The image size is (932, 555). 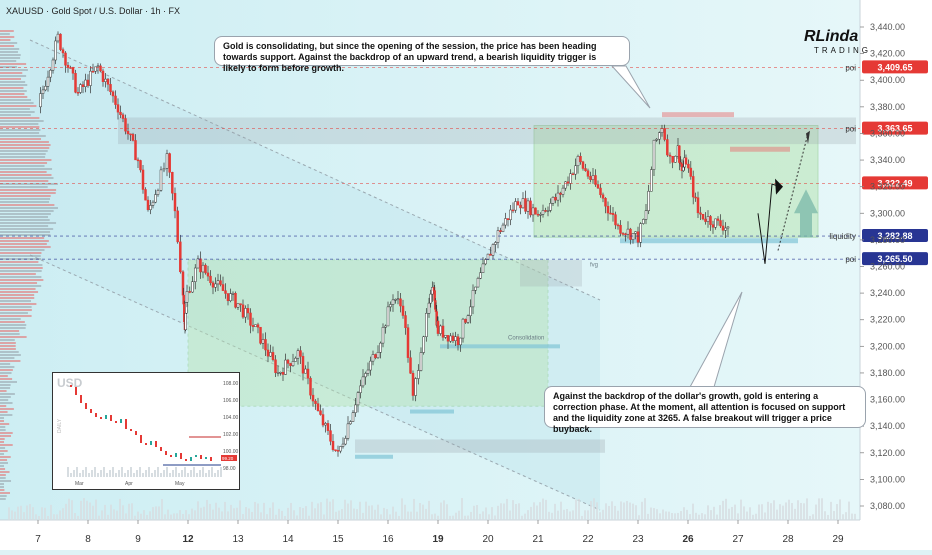 What do you see at coordinates (887, 213) in the screenshot?
I see `y-tick-label: 3,300.00` at bounding box center [887, 213].